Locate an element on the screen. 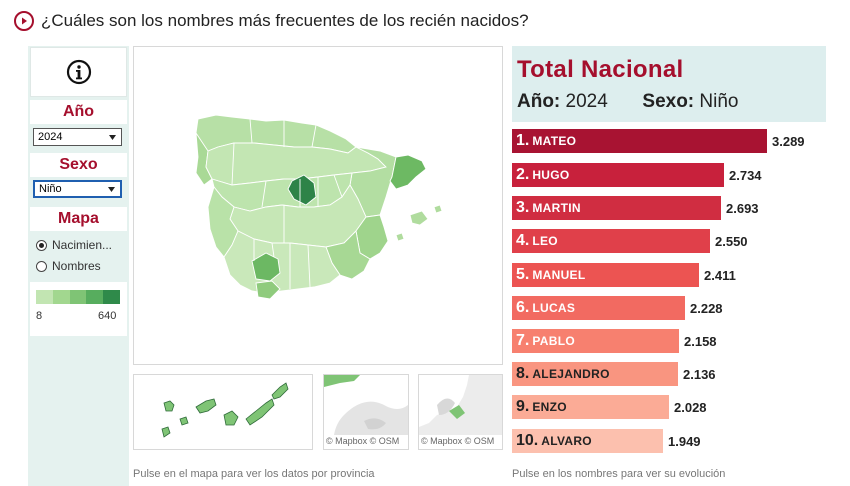  name-rank: 8. is located at coordinates (523, 373).